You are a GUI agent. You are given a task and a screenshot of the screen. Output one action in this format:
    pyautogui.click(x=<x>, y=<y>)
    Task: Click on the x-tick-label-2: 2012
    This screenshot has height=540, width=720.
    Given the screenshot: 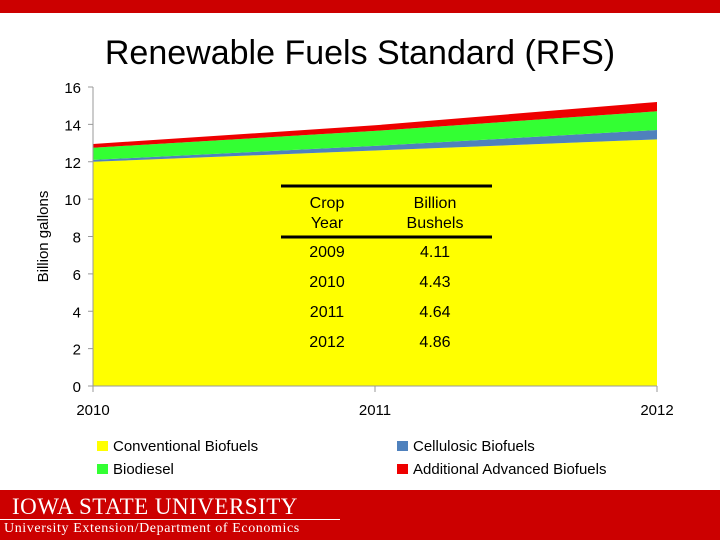 What is the action you would take?
    pyautogui.click(x=656, y=410)
    